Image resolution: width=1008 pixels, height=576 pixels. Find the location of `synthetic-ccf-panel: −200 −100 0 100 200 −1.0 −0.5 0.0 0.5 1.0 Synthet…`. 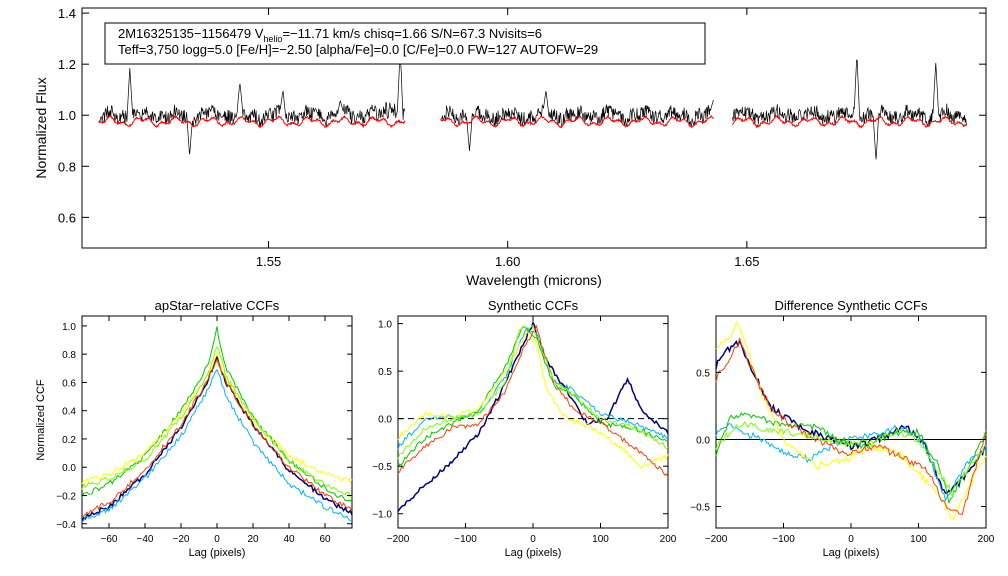

synthetic-ccf-panel: −200 −100 0 100 200 −1.0 −0.5 0.0 0.5 1.0 Synthet… is located at coordinates (524, 428).